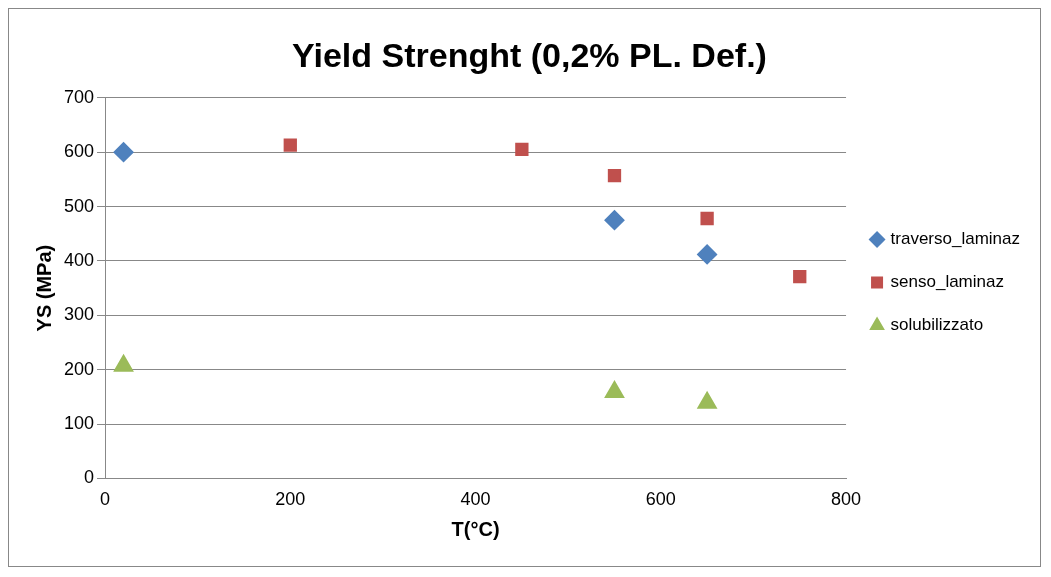 Image resolution: width=1051 pixels, height=577 pixels. What do you see at coordinates (955, 239) in the screenshot?
I see `legend-label: traverso_laminaz` at bounding box center [955, 239].